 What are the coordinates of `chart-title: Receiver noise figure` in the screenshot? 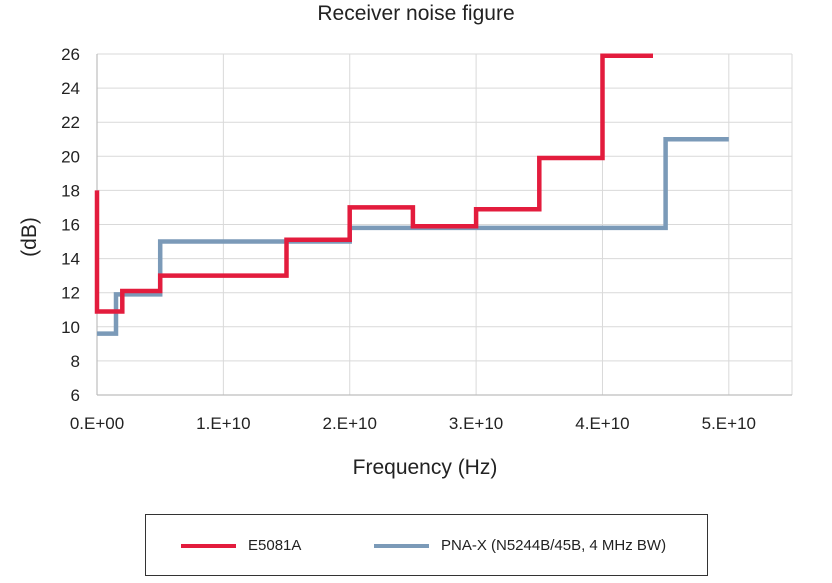 It's located at (416, 13).